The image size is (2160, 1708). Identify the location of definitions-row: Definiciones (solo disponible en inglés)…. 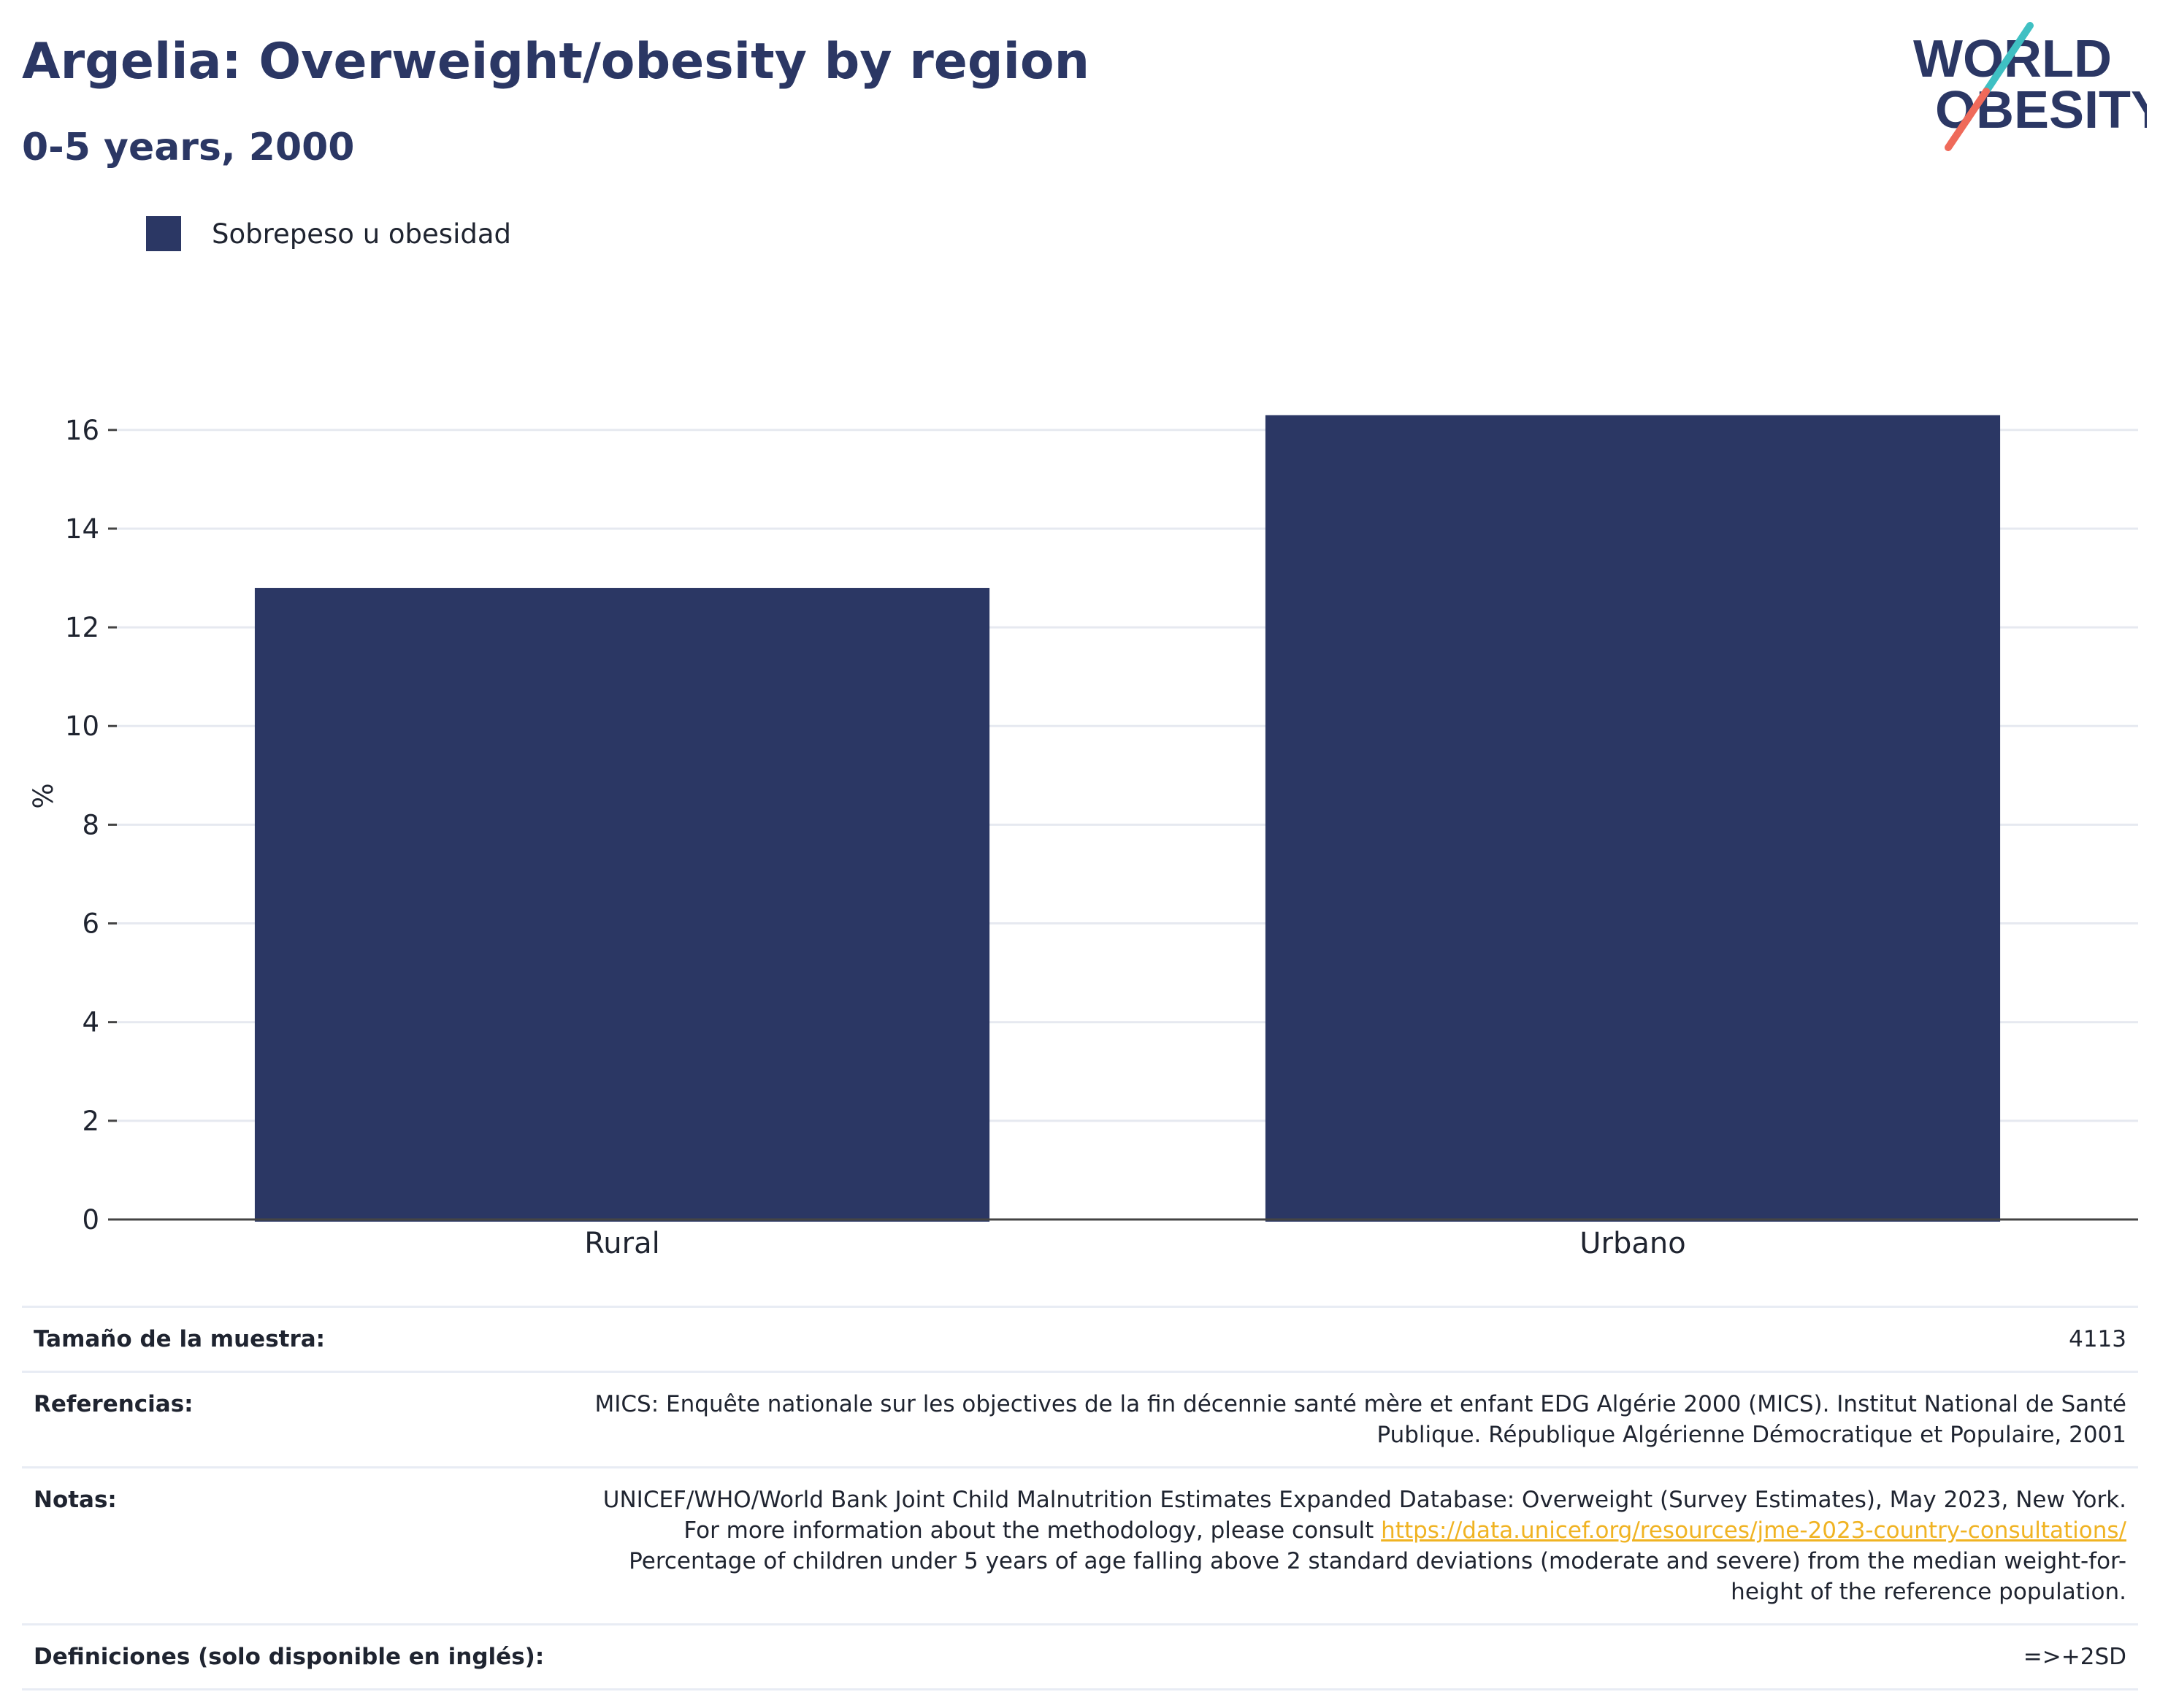
(1080, 1656).